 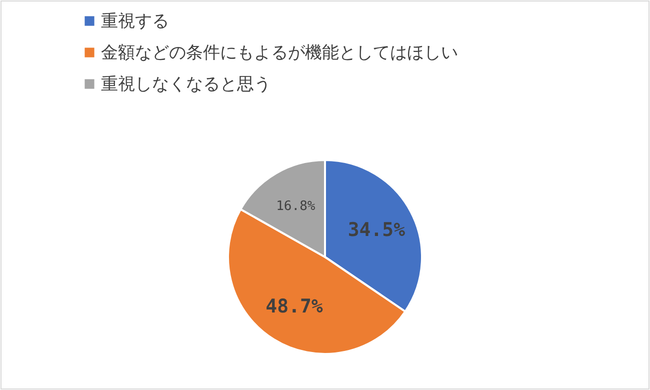 I want to click on data-label: 48.7%, so click(x=295, y=306).